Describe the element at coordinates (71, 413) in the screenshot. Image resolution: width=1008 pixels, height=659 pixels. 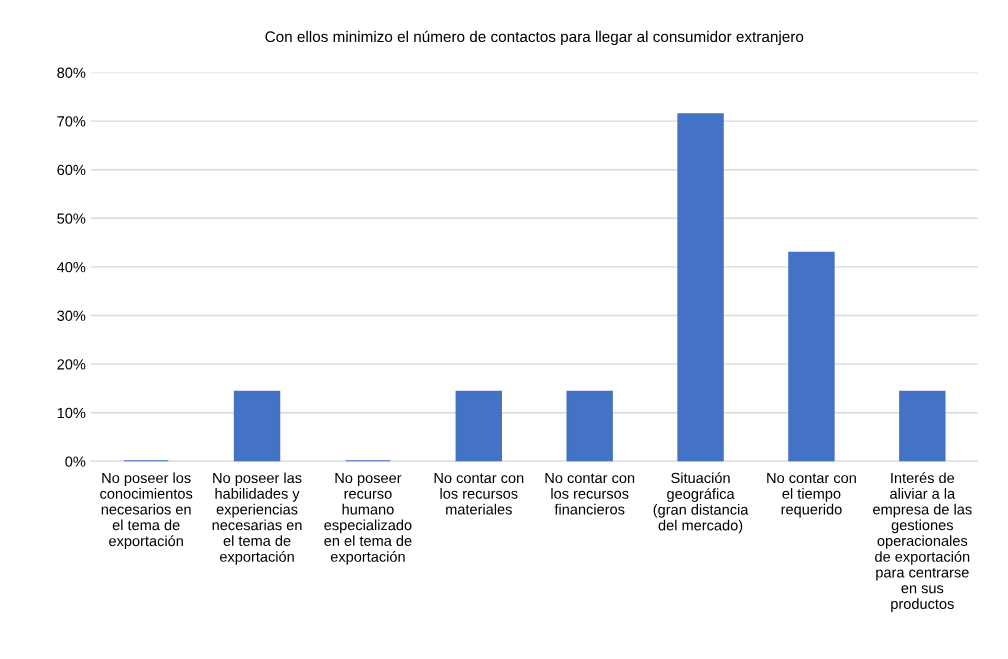
I see `y-tick-label: 10%` at that location.